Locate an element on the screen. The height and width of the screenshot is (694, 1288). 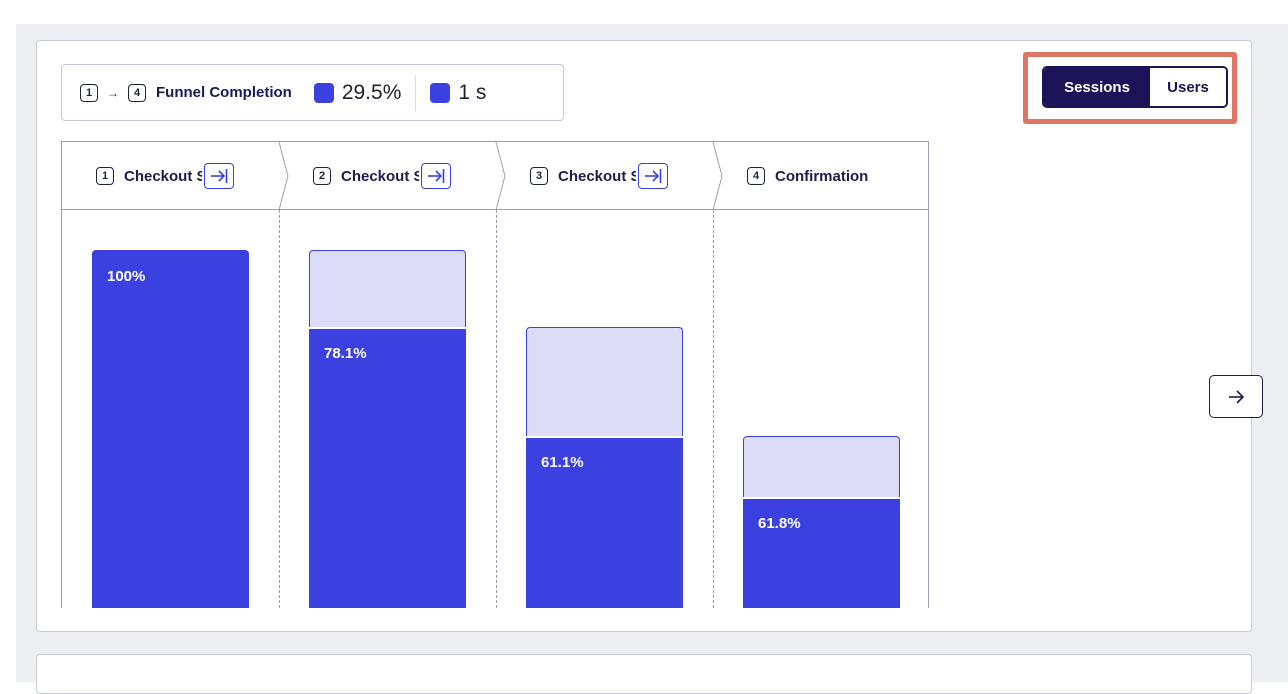
arrow-right-icon is located at coordinates (1237, 396).